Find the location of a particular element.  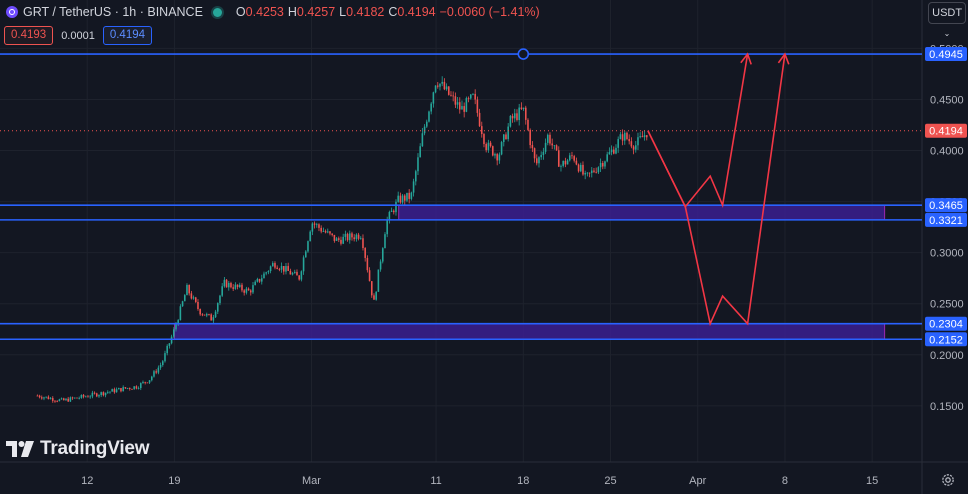

projection-paths is located at coordinates (718, 189).